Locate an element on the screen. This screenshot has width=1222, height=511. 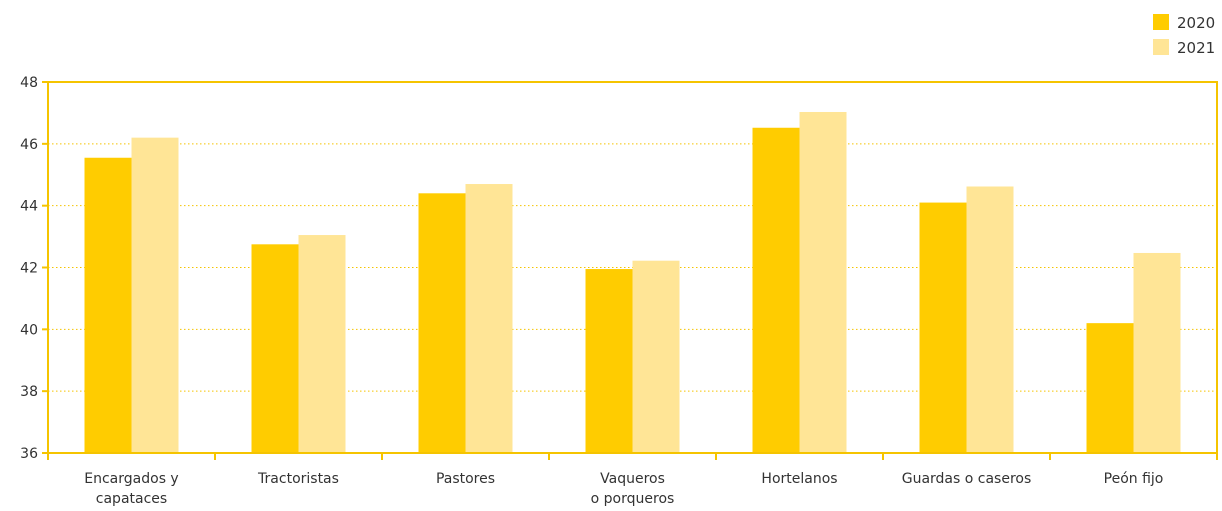
legend-swatch-2020 is located at coordinates (1161, 22).